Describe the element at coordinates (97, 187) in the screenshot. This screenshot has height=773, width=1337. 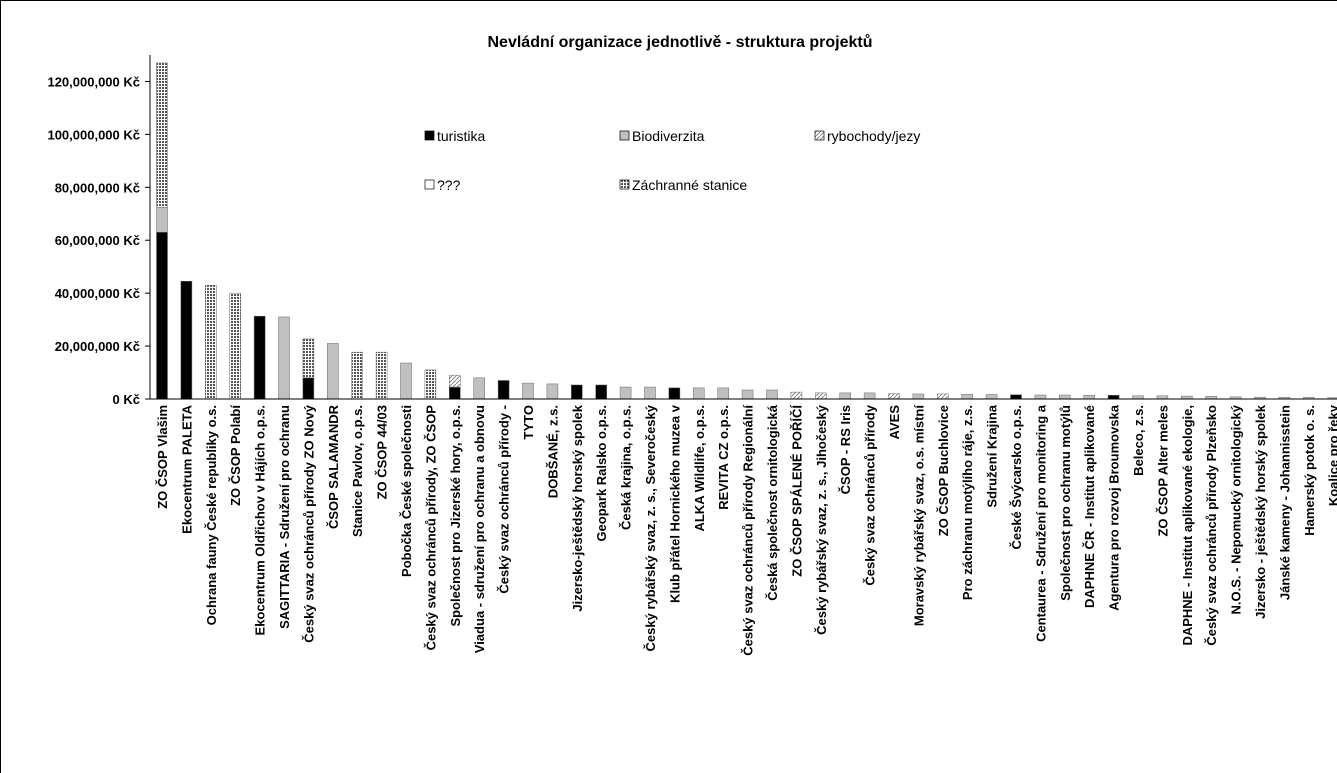
I see `y-tick-label: 80,000,000 Kč` at that location.